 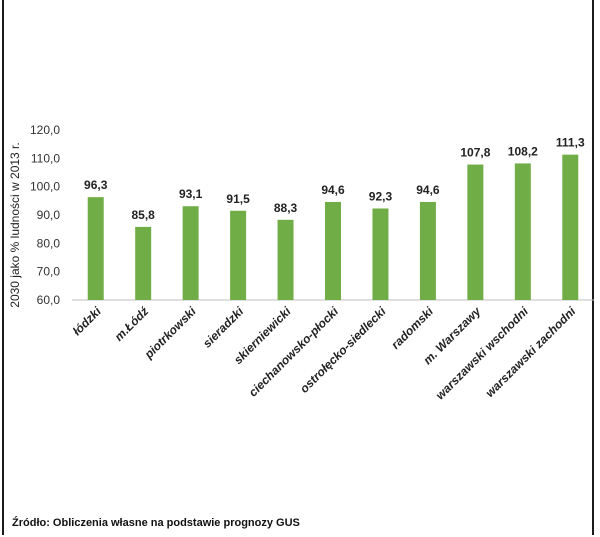 What do you see at coordinates (523, 151) in the screenshot?
I see `bar-value-label: 108,2` at bounding box center [523, 151].